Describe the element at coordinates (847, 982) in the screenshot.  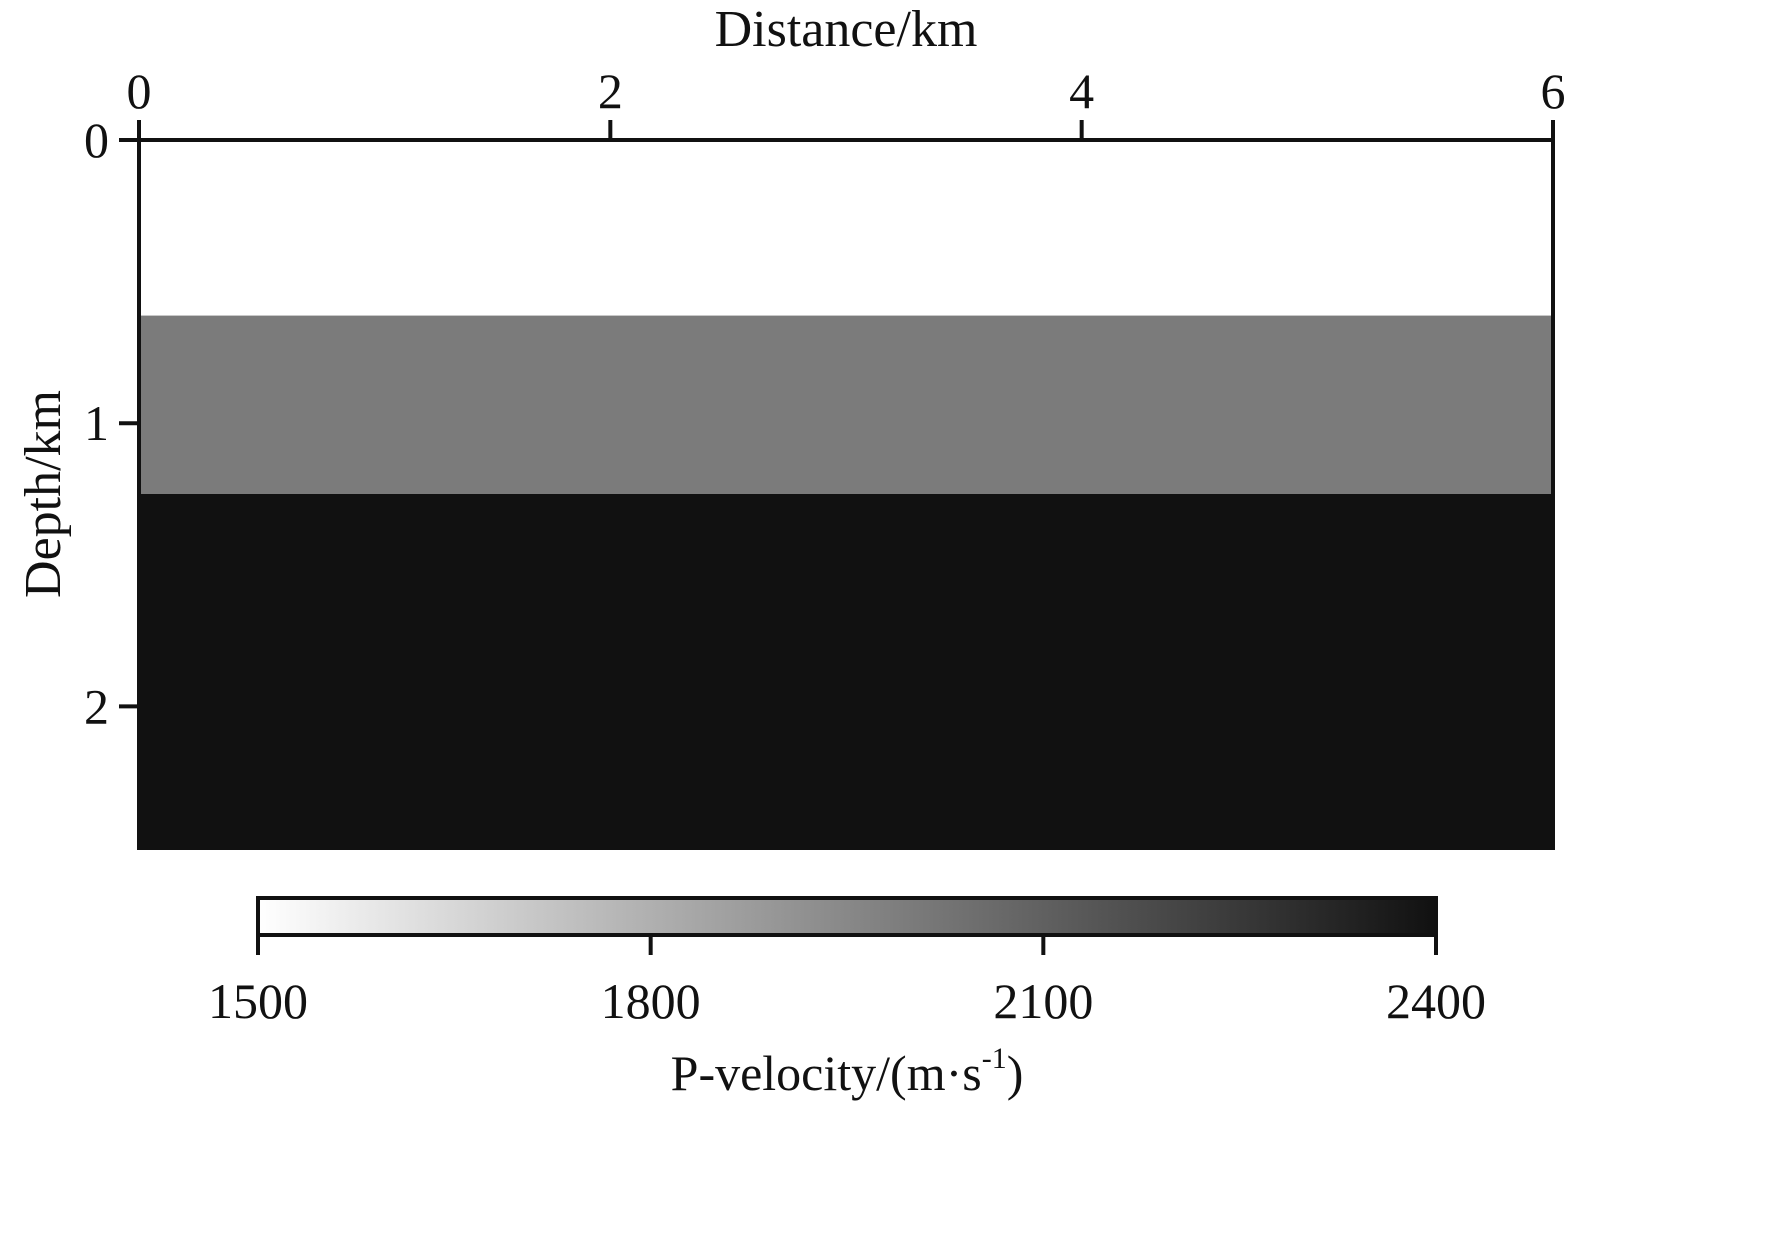
I see `colorbar-ticks: 1500 1800 2100 2400` at that location.